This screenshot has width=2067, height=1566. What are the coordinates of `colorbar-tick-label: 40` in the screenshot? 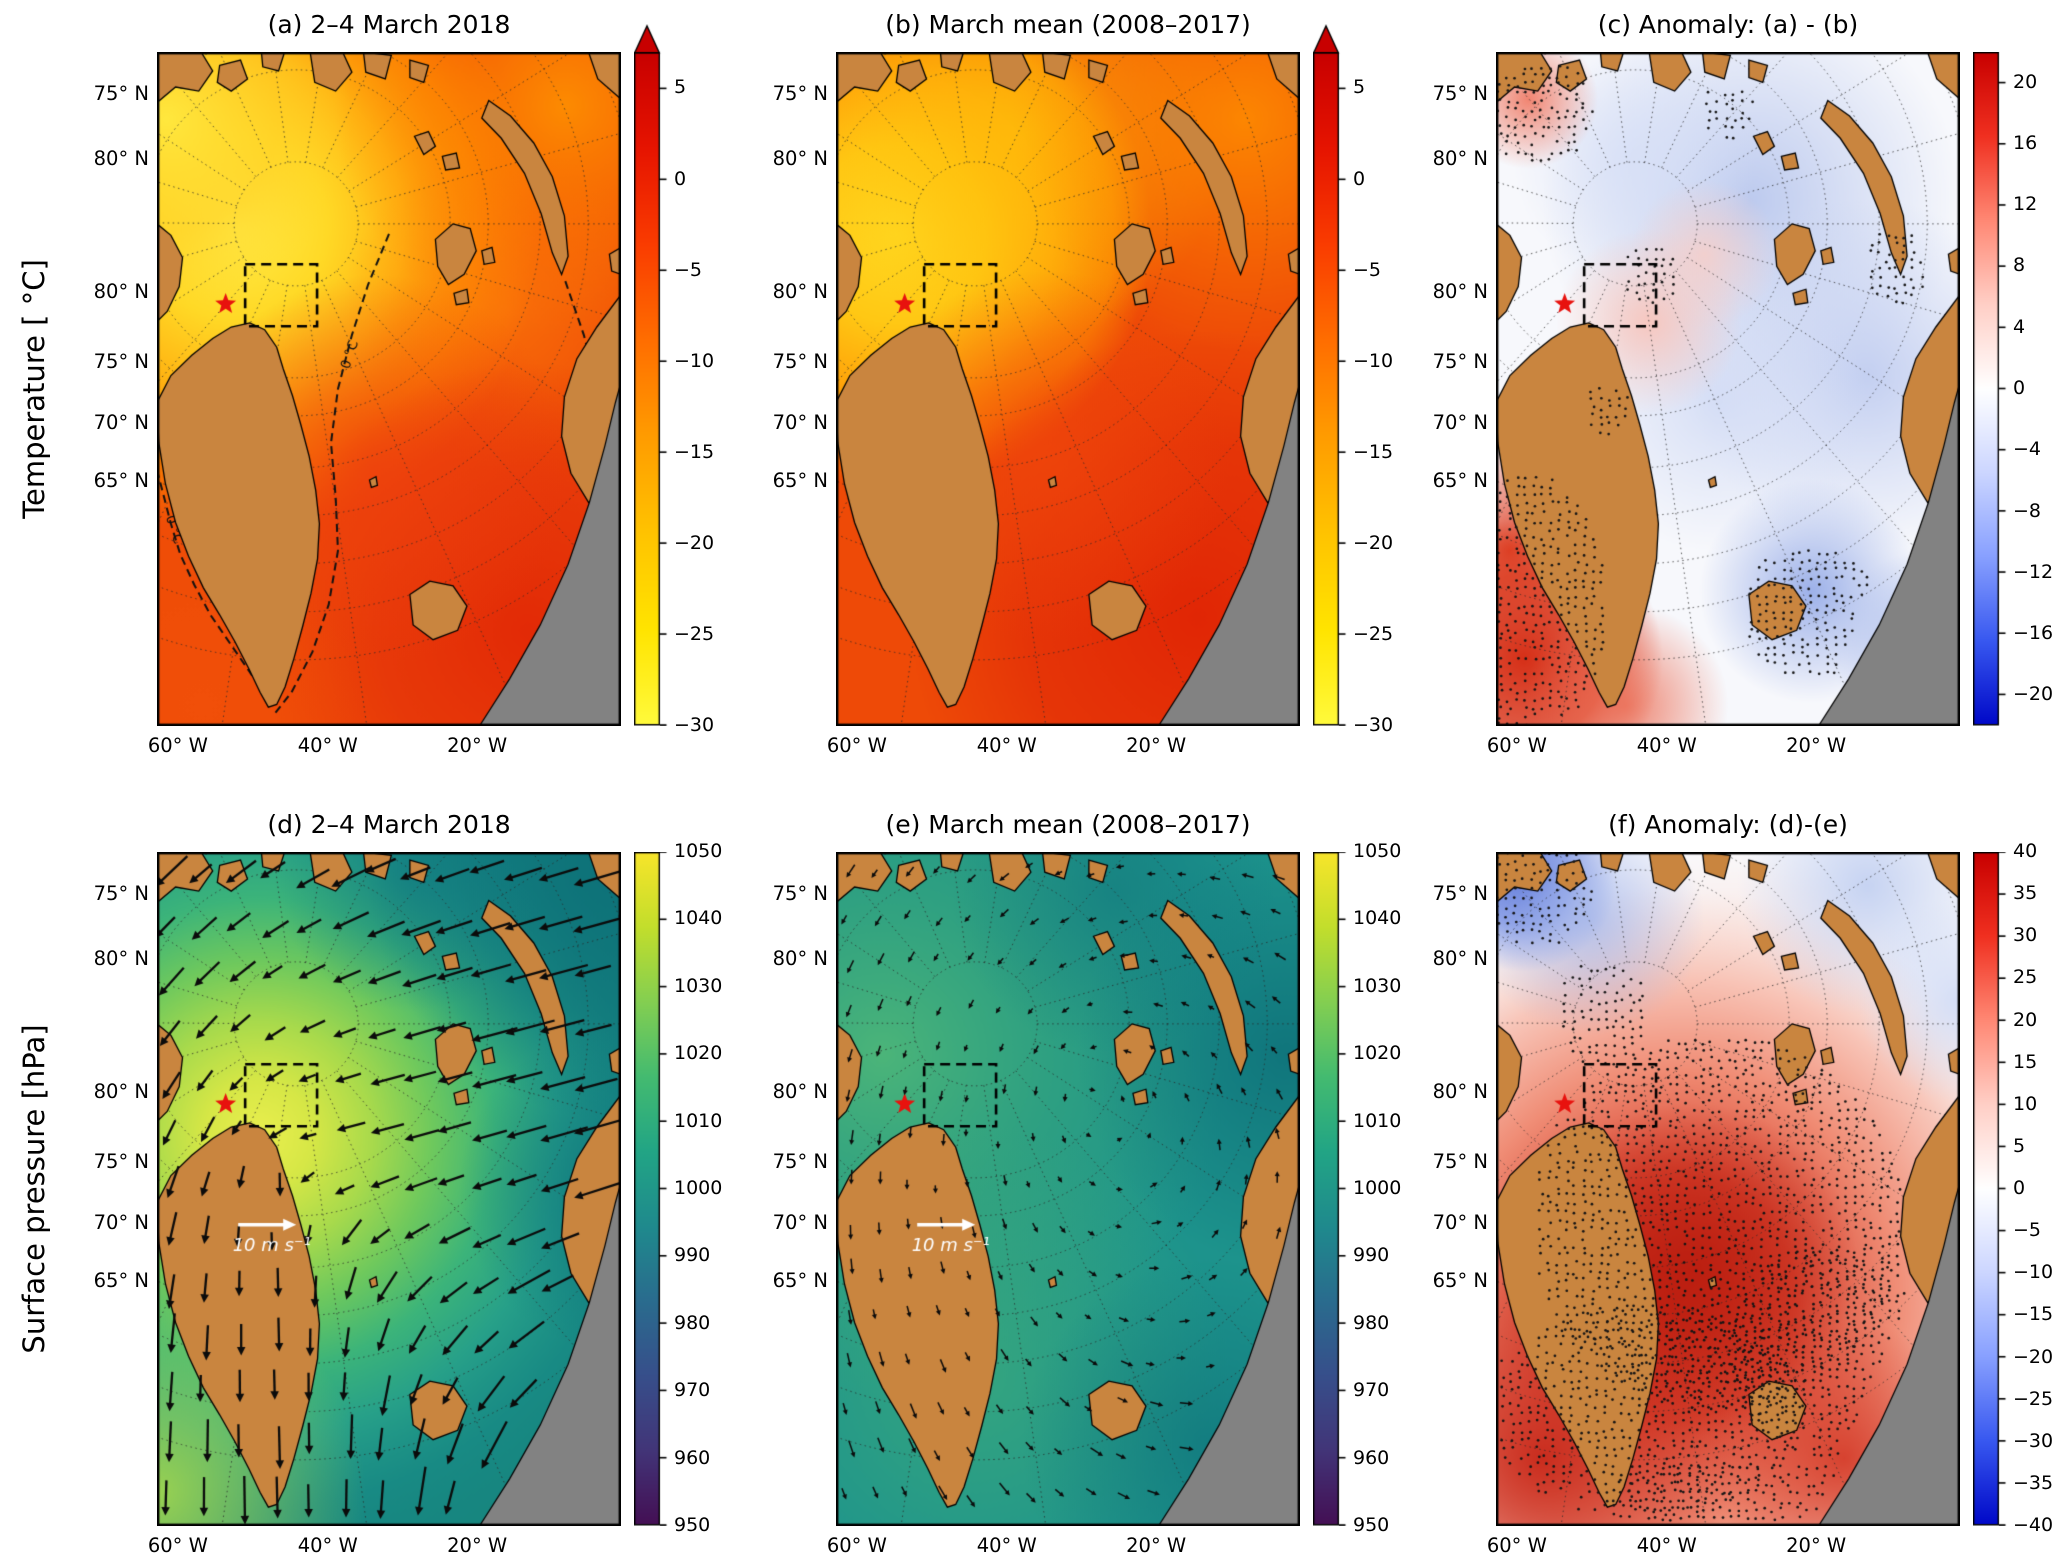 It's located at (2025, 851).